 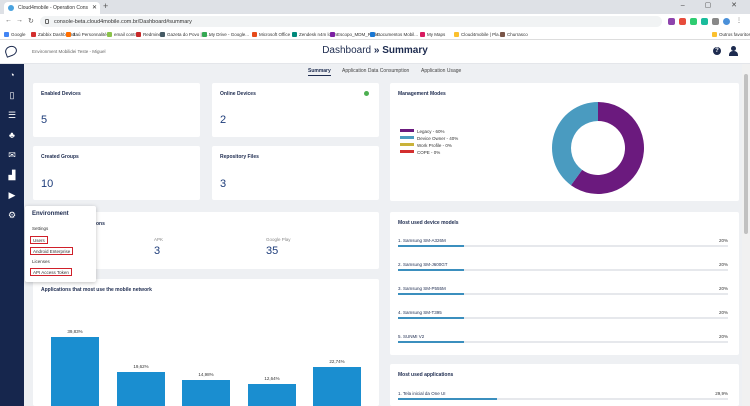 What do you see at coordinates (39, 240) in the screenshot?
I see `menu-item-users: Users` at bounding box center [39, 240].